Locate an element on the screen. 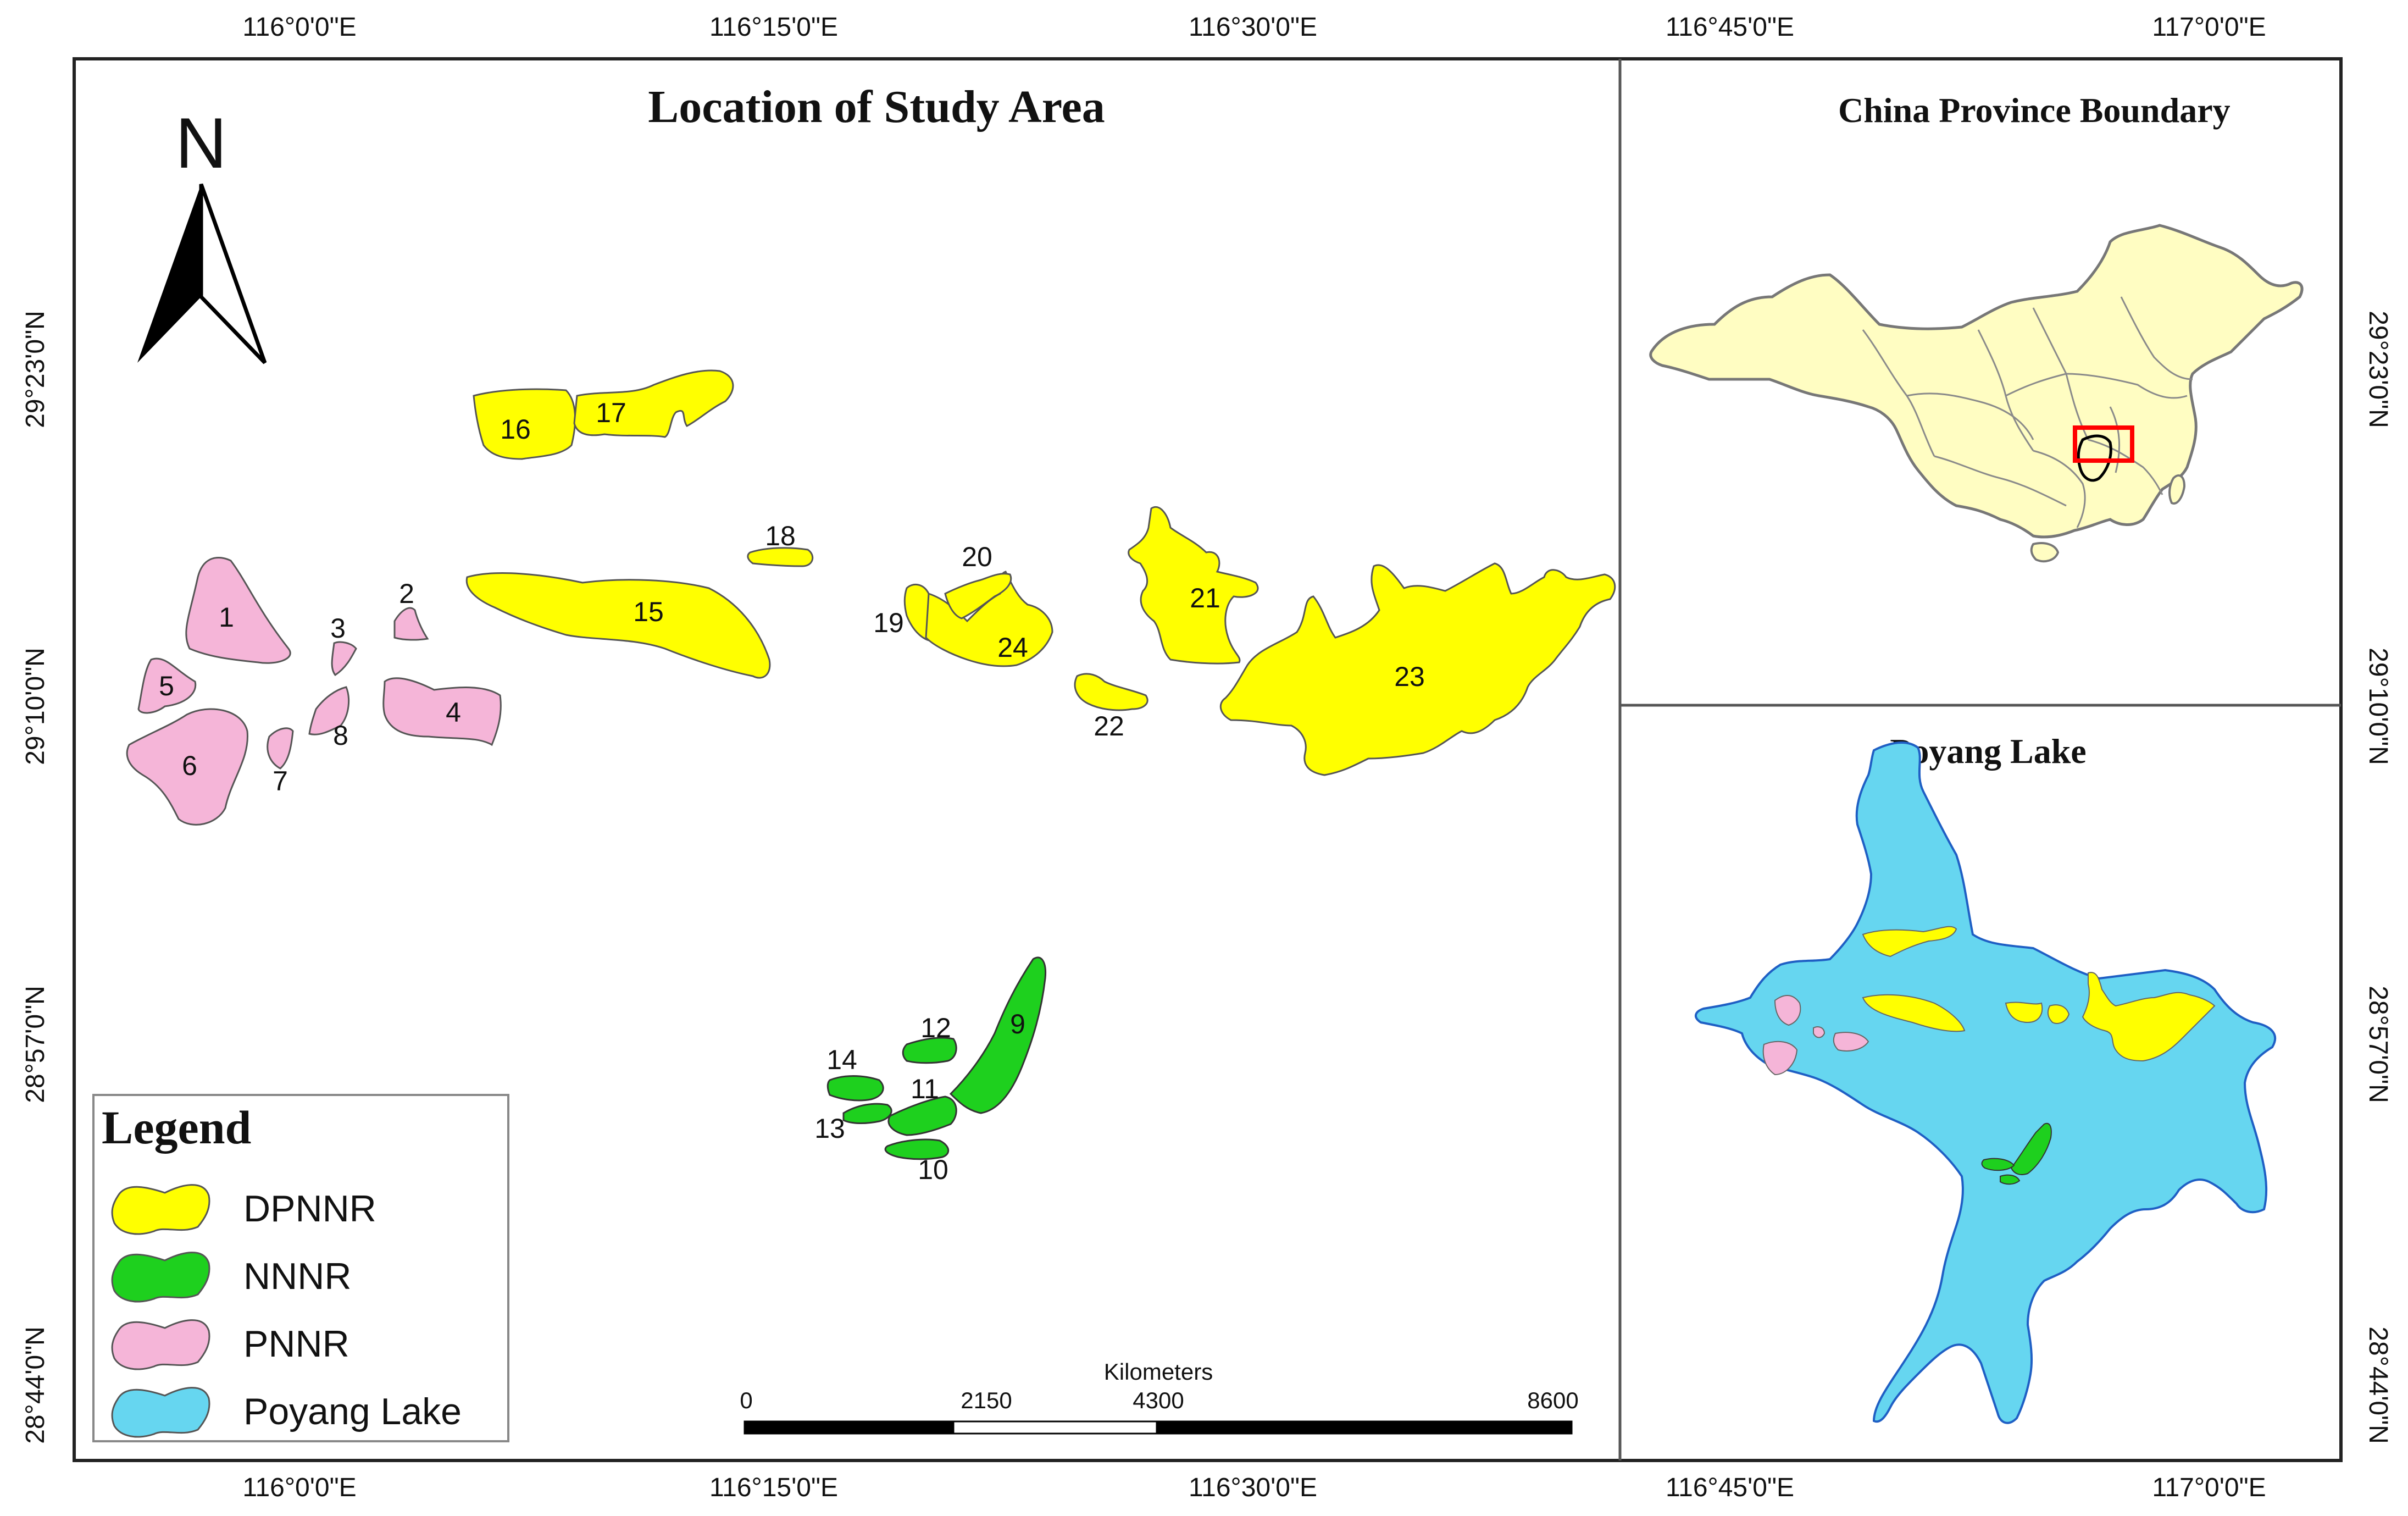  scale-unit: Kilometers is located at coordinates (1158, 1372).